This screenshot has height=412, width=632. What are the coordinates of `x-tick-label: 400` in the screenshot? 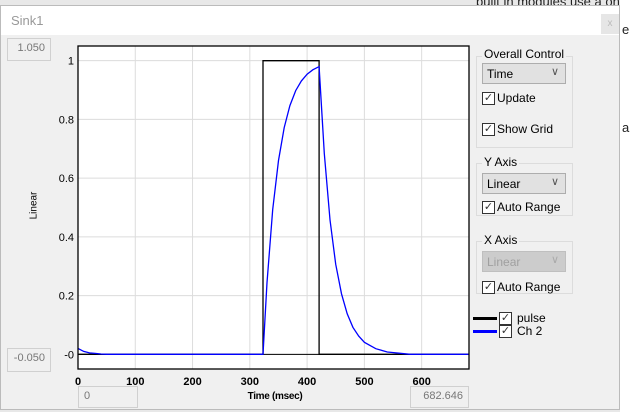 It's located at (307, 382).